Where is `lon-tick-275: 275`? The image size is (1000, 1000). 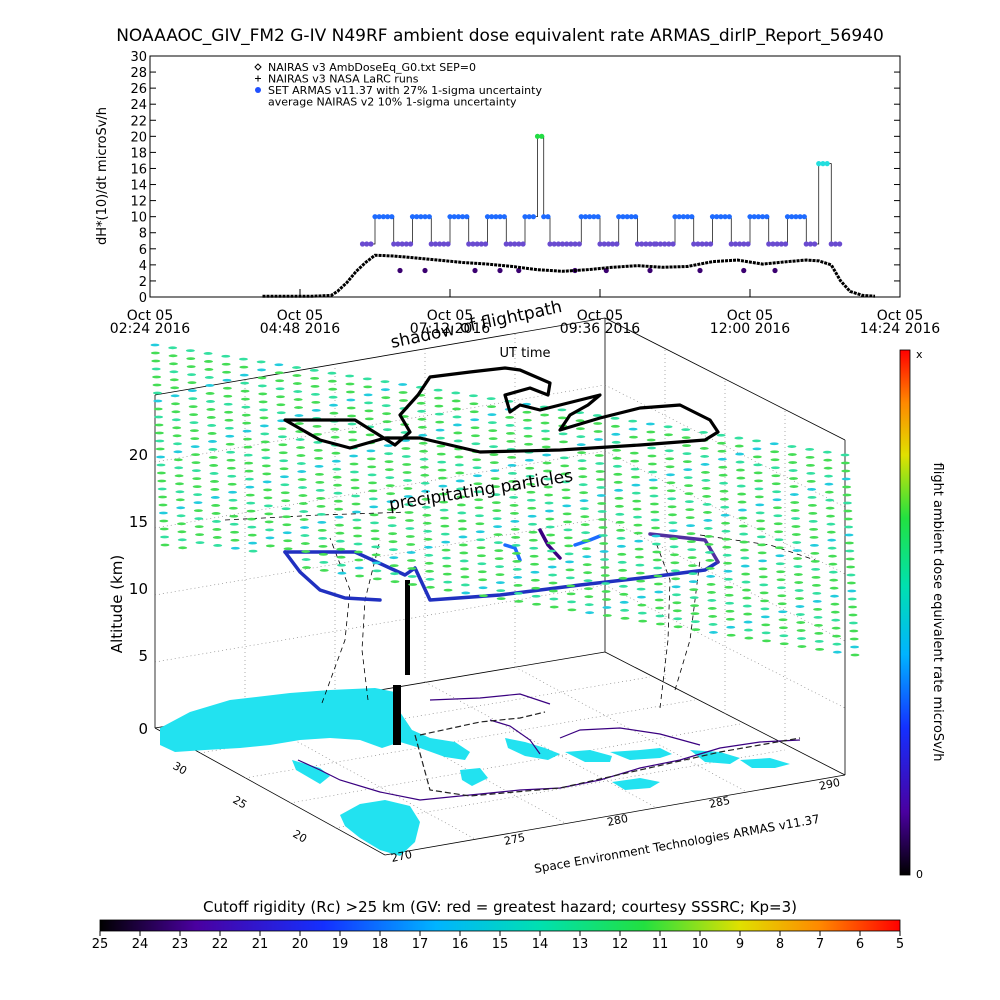
lon-tick-275: 275 is located at coordinates (514, 839).